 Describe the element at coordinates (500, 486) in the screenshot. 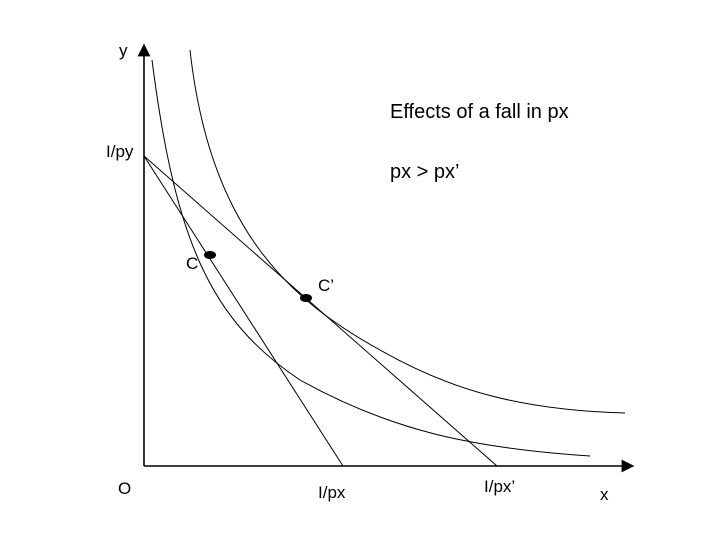

I see `x-intercept-new-label: I/px’` at that location.